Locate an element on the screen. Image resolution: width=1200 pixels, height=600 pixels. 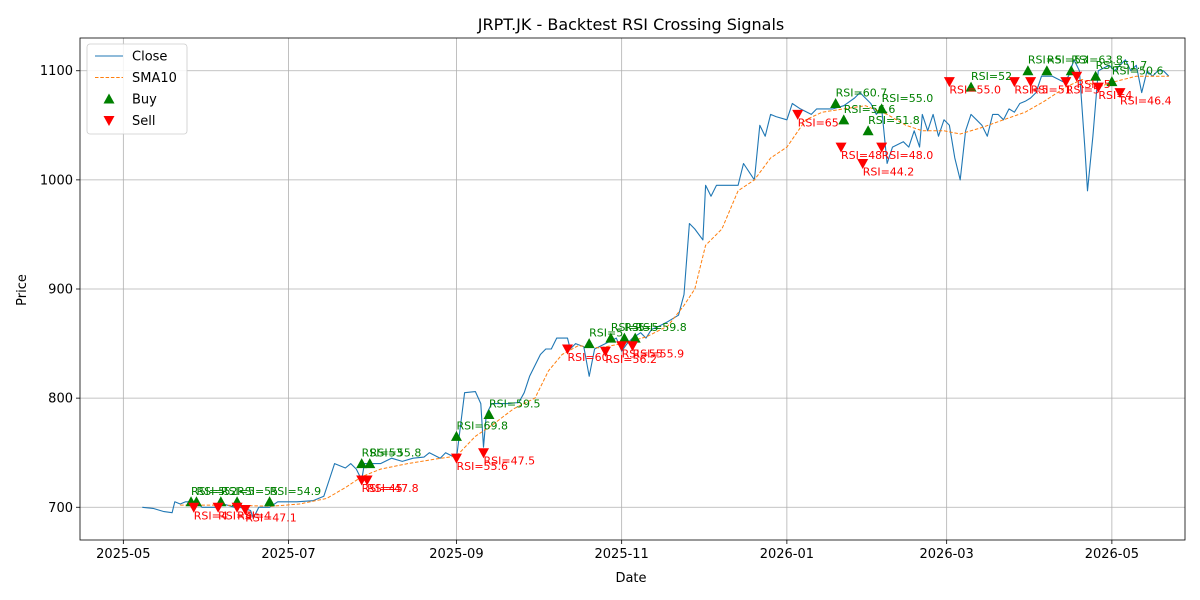
x-tick-label: 2025-07 is located at coordinates (288, 554).